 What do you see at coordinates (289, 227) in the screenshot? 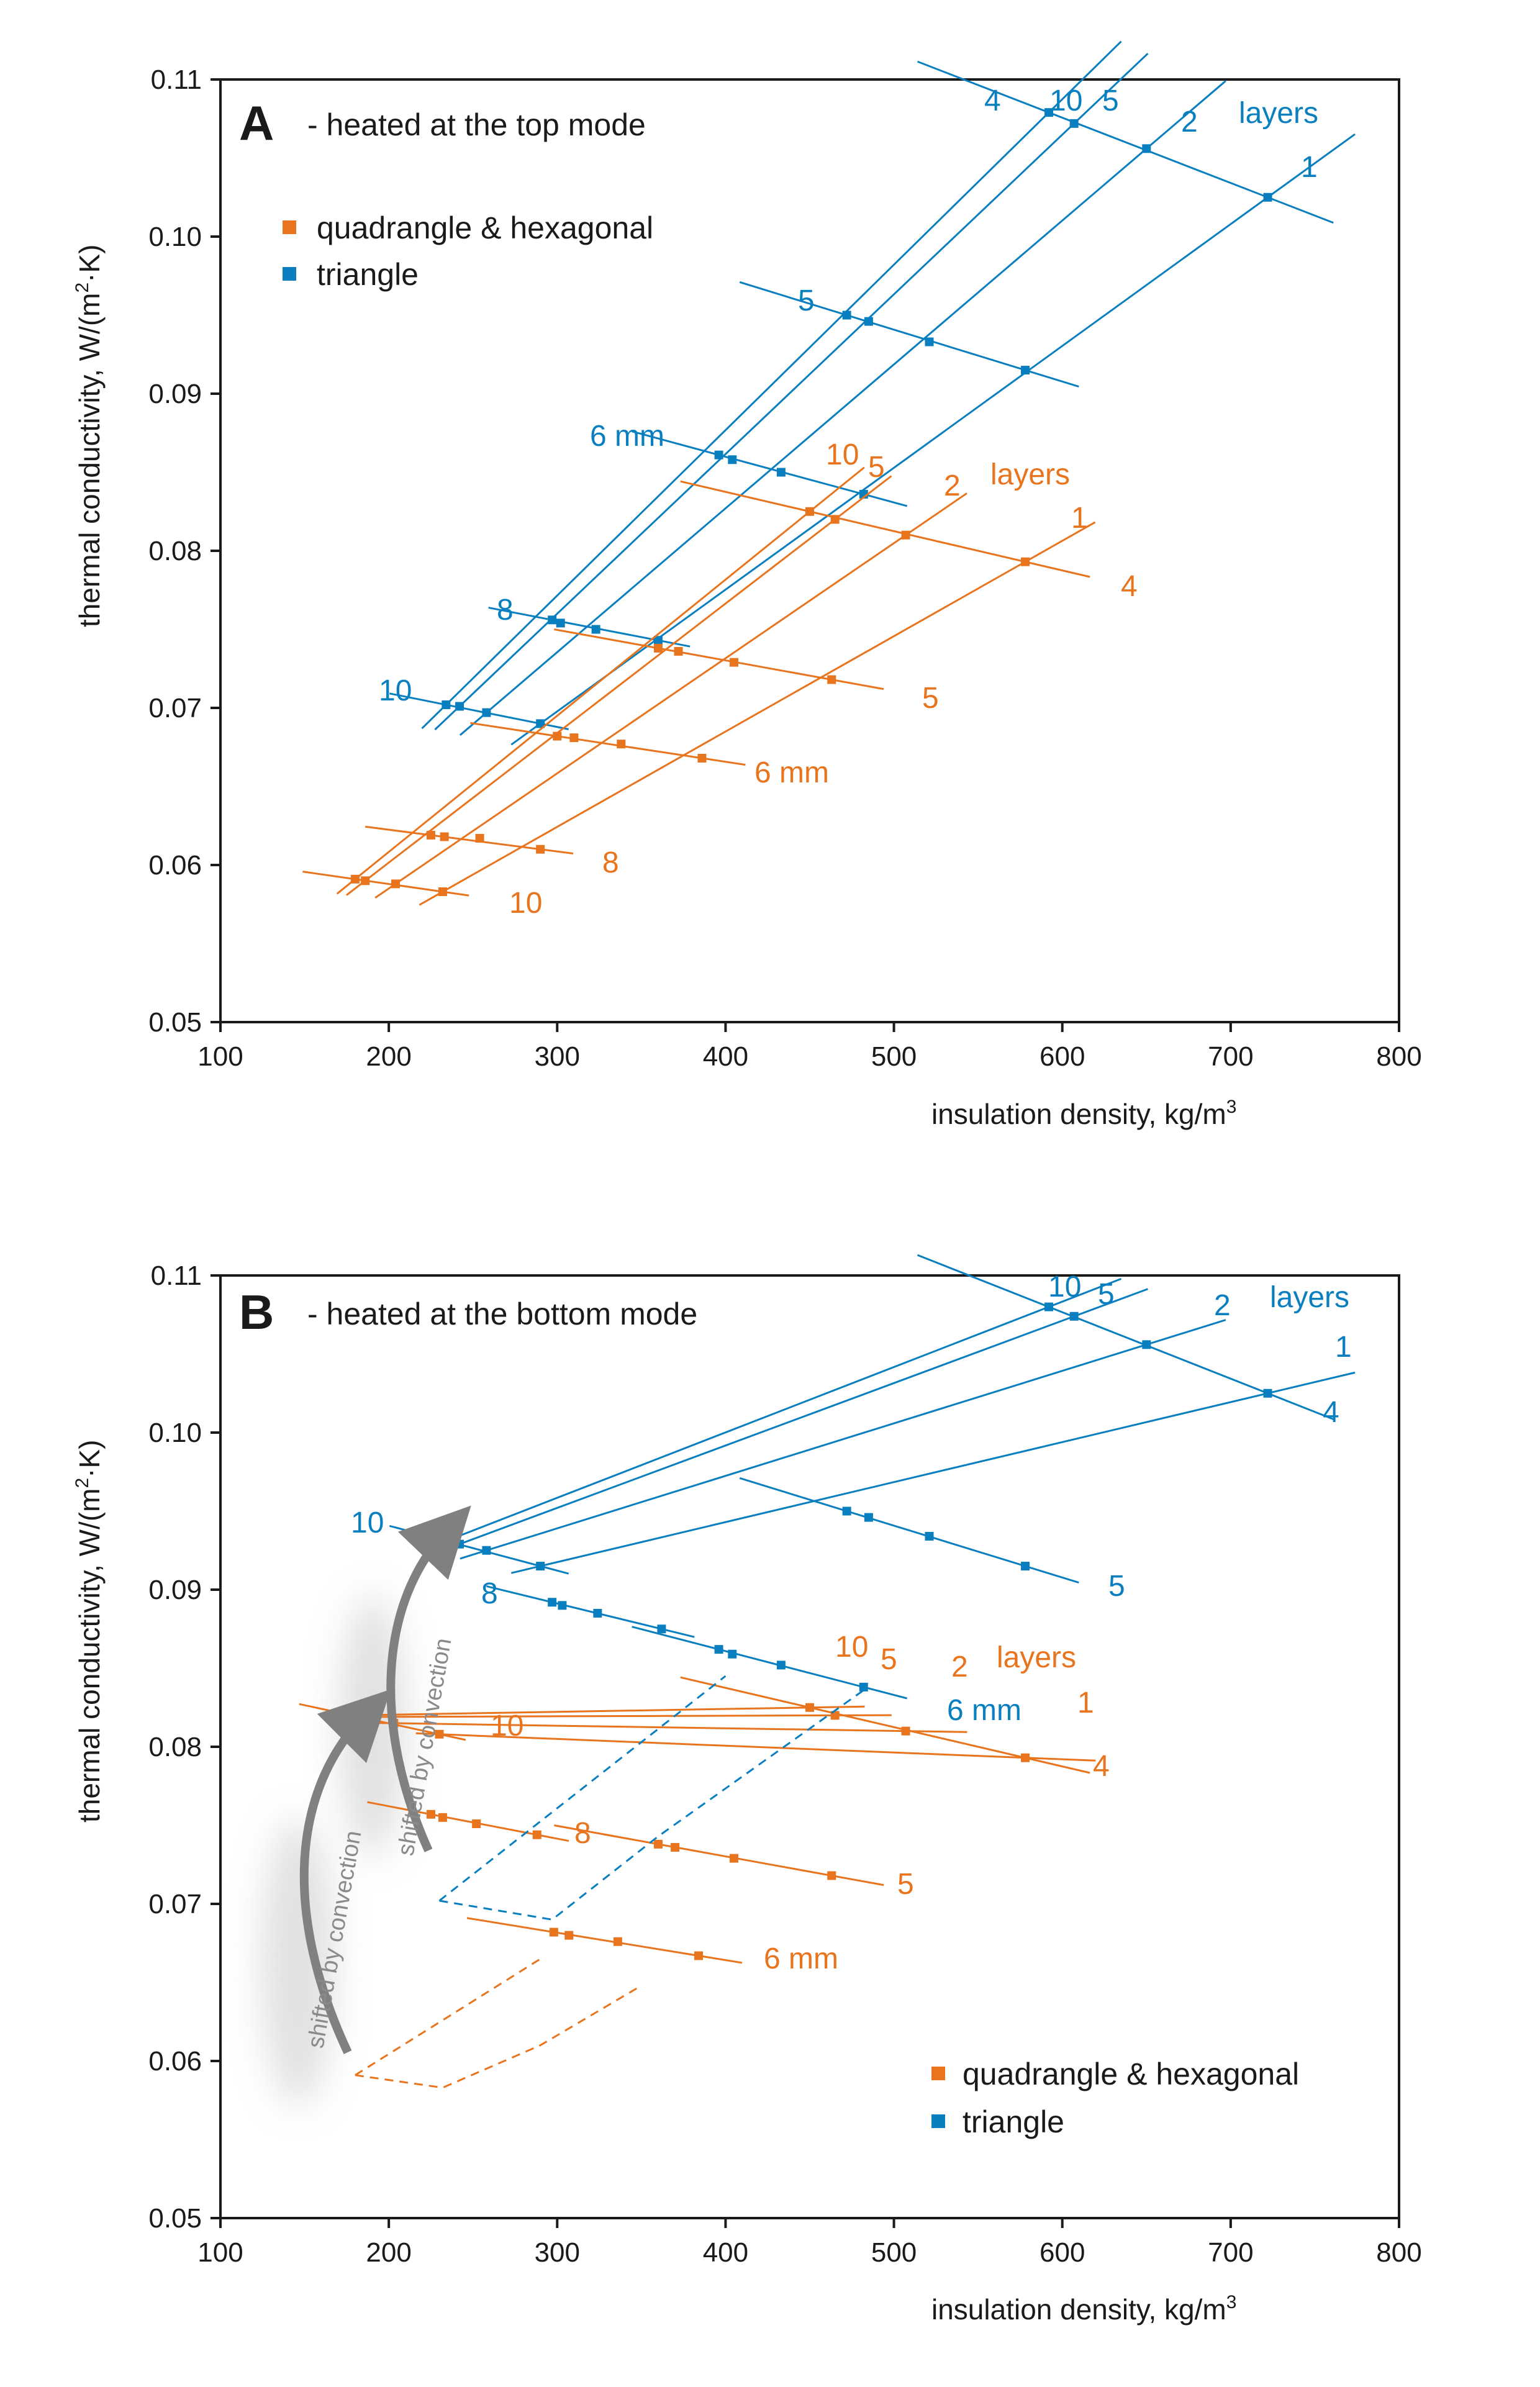
I see `legend-swatch-quad-a` at bounding box center [289, 227].